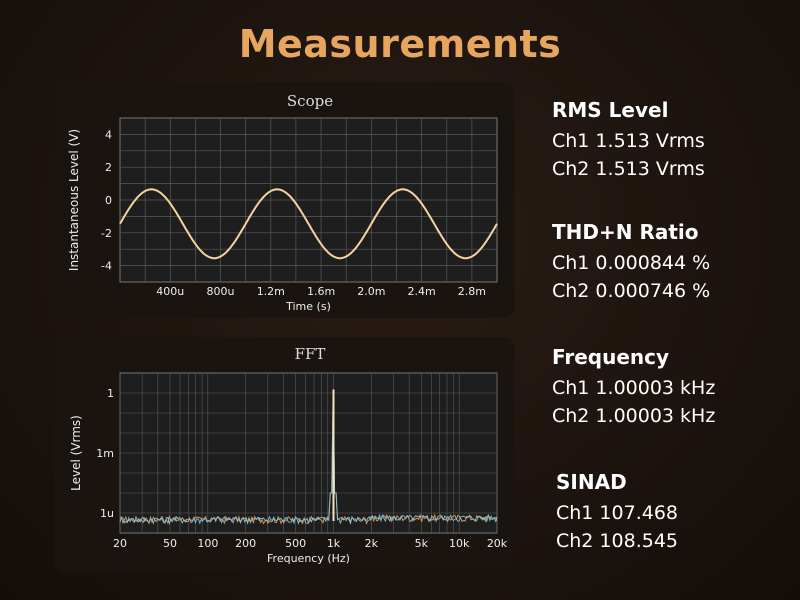  What do you see at coordinates (310, 101) in the screenshot?
I see `scope-title: Scope` at bounding box center [310, 101].